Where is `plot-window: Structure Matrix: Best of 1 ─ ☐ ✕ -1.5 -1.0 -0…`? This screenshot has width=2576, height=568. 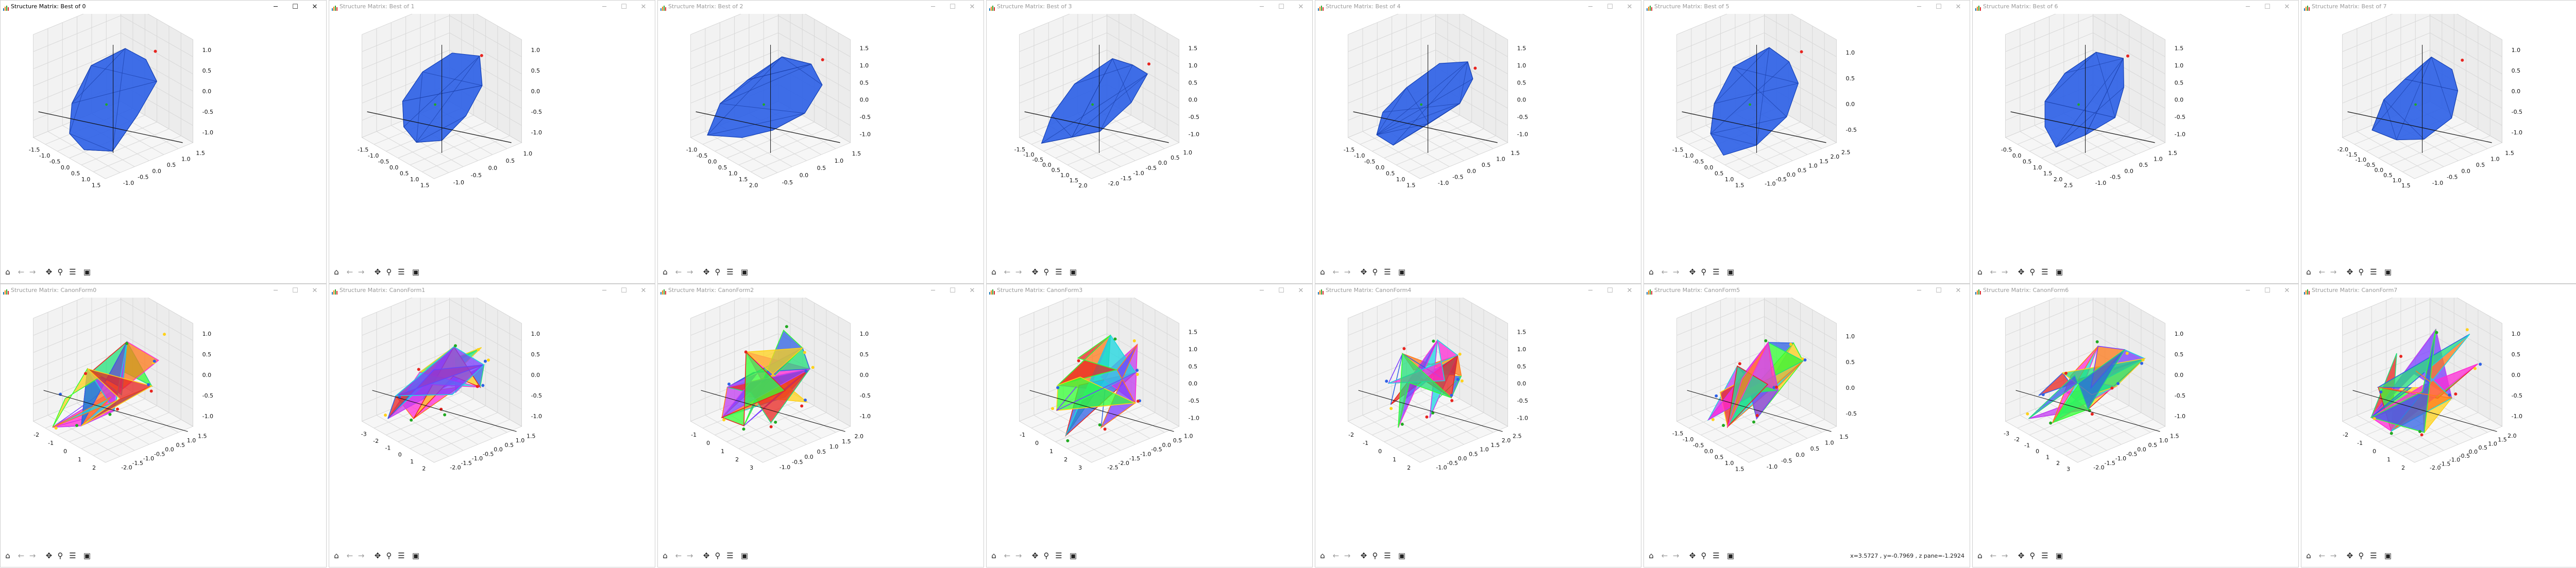 plot-window: Structure Matrix: Best of 1 ─ ☐ ✕ -1.5 -1.0 -0… is located at coordinates (492, 142).